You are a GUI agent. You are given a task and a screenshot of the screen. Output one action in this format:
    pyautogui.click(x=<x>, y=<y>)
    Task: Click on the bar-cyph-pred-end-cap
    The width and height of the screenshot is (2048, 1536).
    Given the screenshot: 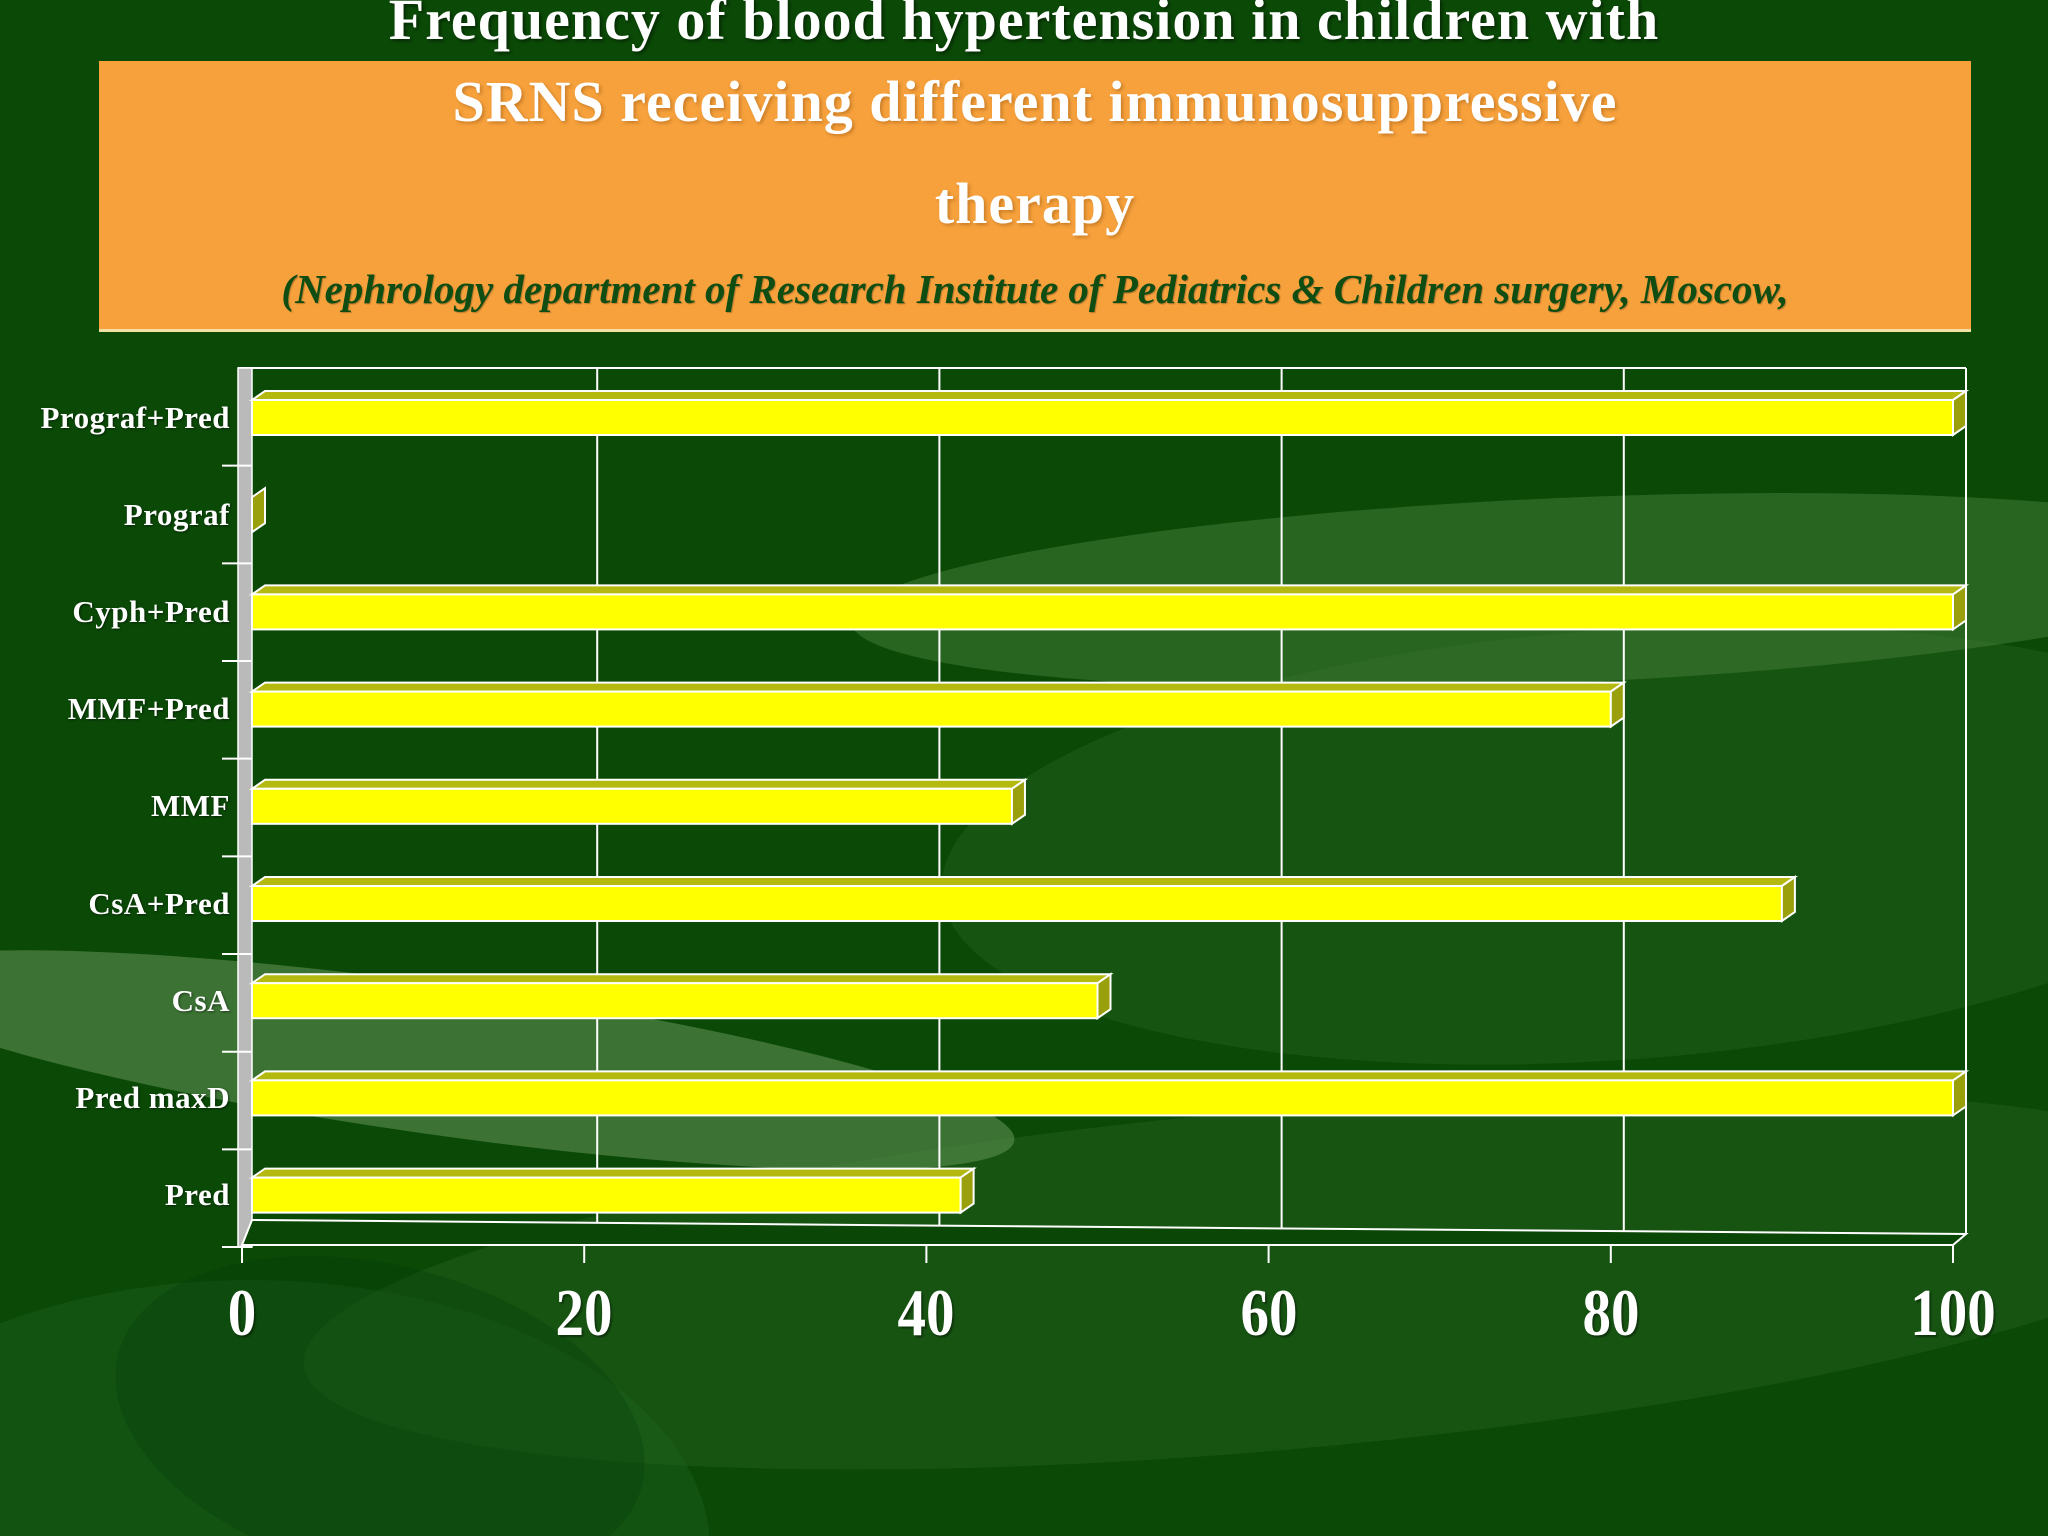 What is the action you would take?
    pyautogui.click(x=1959, y=607)
    